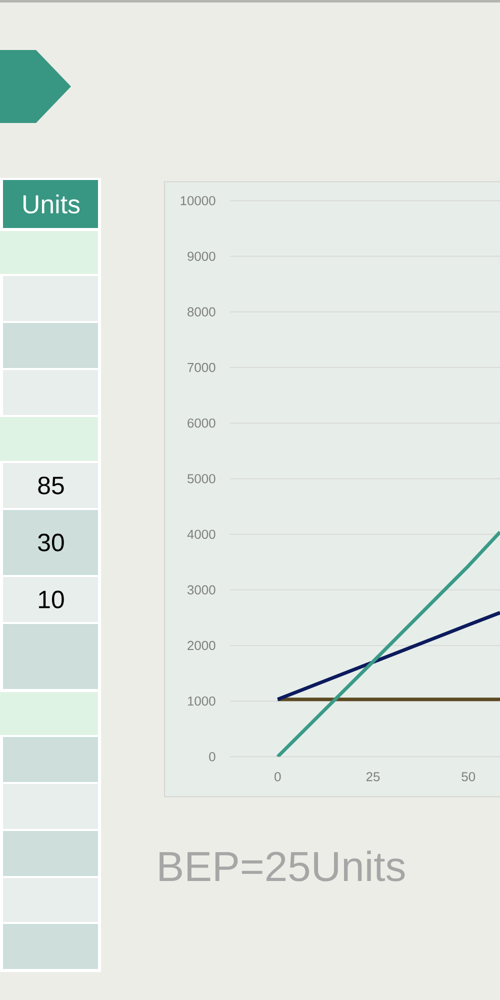 The image size is (500, 1000). What do you see at coordinates (202, 701) in the screenshot?
I see `y-tick-label: 1000` at bounding box center [202, 701].